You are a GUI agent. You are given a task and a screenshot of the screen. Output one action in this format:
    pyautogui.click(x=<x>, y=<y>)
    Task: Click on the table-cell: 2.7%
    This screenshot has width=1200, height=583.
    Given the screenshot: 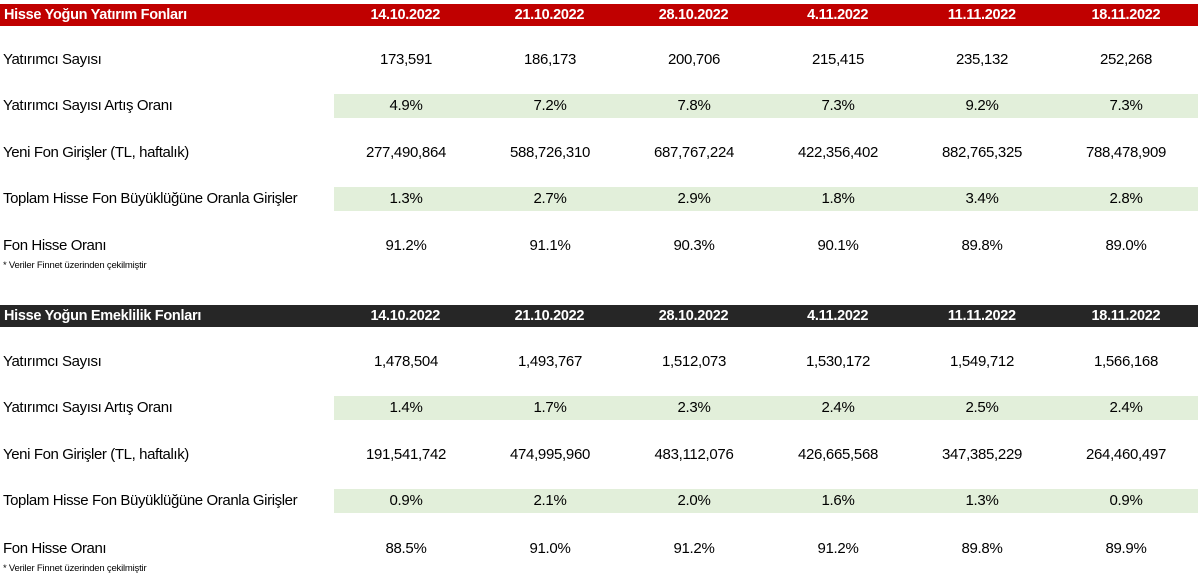 What is the action you would take?
    pyautogui.click(x=550, y=198)
    